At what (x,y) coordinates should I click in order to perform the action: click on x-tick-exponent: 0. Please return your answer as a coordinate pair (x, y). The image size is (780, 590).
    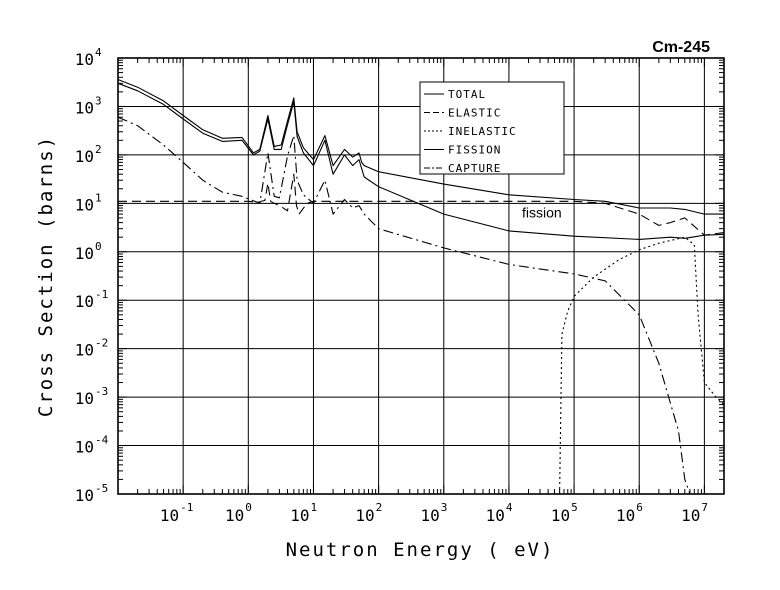
    Looking at the image, I should click on (248, 507).